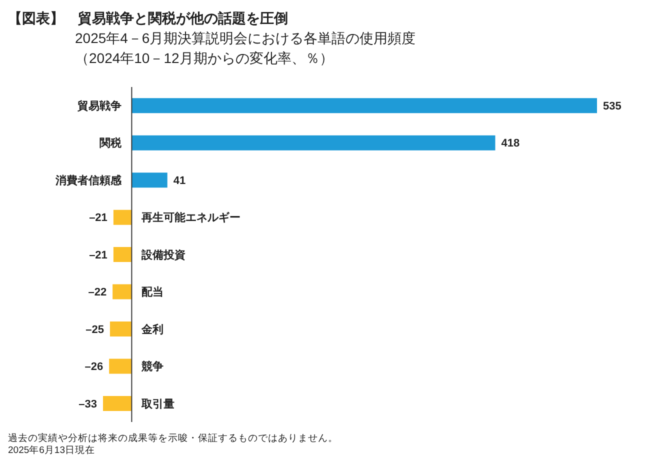 Image resolution: width=645 pixels, height=473 pixels. Describe the element at coordinates (111, 143) in the screenshot. I see `y-tick-label: 関税` at that location.